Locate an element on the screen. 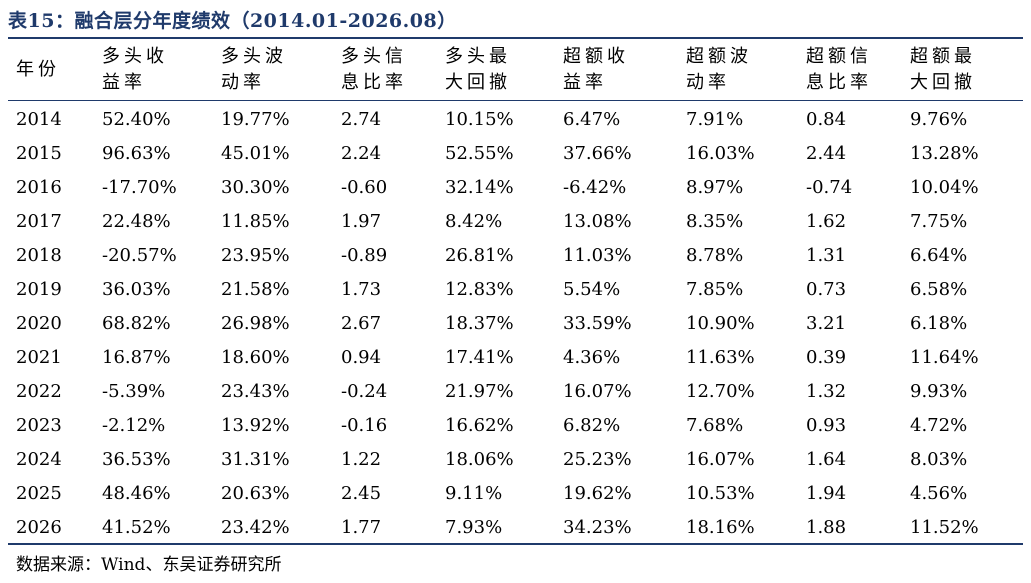 Image resolution: width=1031 pixels, height=583 pixels. table-cell: 5.54% is located at coordinates (592, 289).